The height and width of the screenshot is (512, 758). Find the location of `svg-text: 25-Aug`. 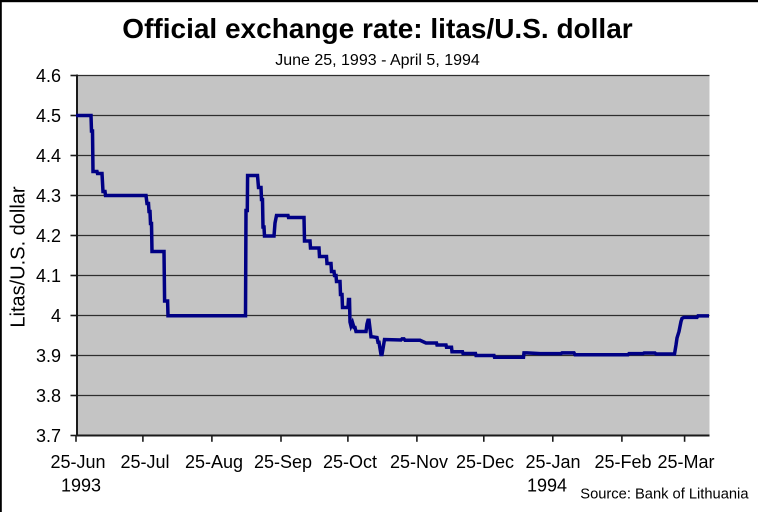

svg-text: 25-Aug is located at coordinates (214, 462).